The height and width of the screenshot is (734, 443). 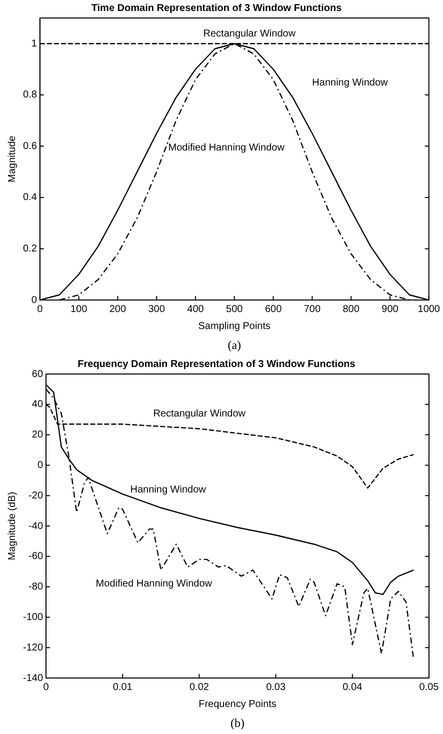 What do you see at coordinates (36, 526) in the screenshot?
I see `y-tick-label: -40` at bounding box center [36, 526].